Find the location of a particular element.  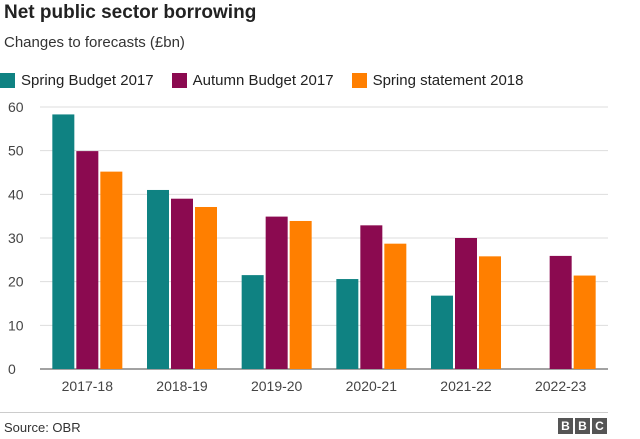

legend-item-spring-budget-2017: Spring Budget 2017 is located at coordinates (77, 80).